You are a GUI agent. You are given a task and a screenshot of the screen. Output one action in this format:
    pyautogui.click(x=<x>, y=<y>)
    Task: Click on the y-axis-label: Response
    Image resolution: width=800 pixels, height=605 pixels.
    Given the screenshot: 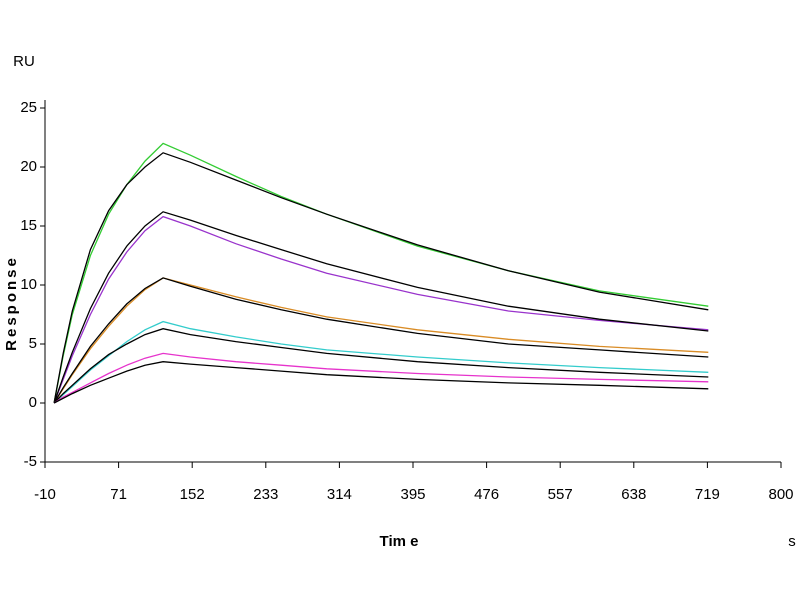 What is the action you would take?
    pyautogui.click(x=11, y=303)
    